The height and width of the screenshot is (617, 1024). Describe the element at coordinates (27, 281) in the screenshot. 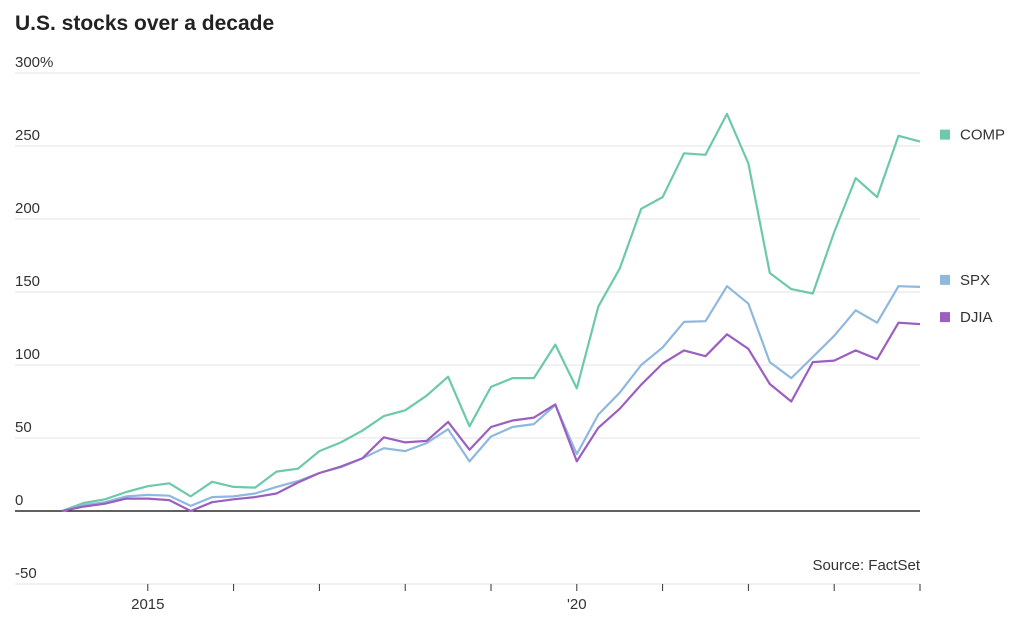

I see `y-tick-label: 150` at that location.